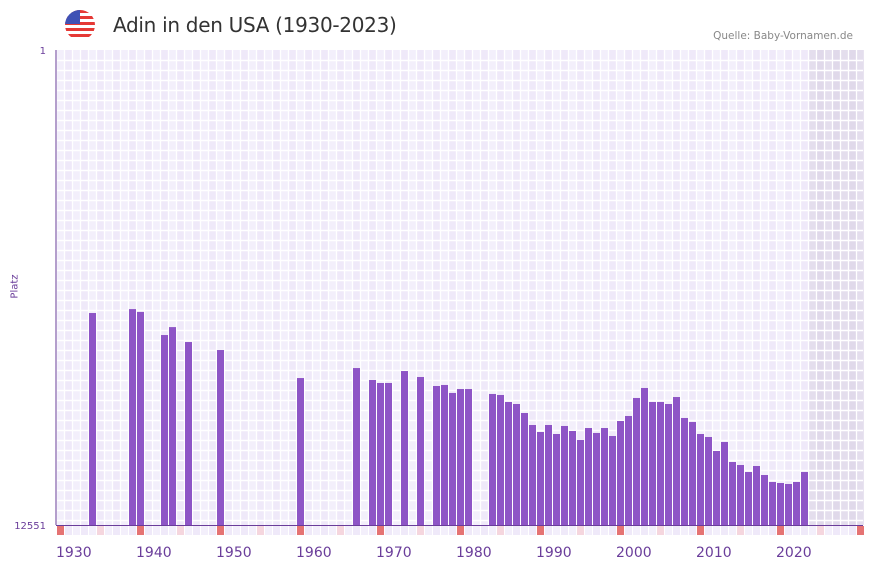 The width and height of the screenshot is (873, 567). I want to click on x-tick-label: 2020, so click(794, 553).